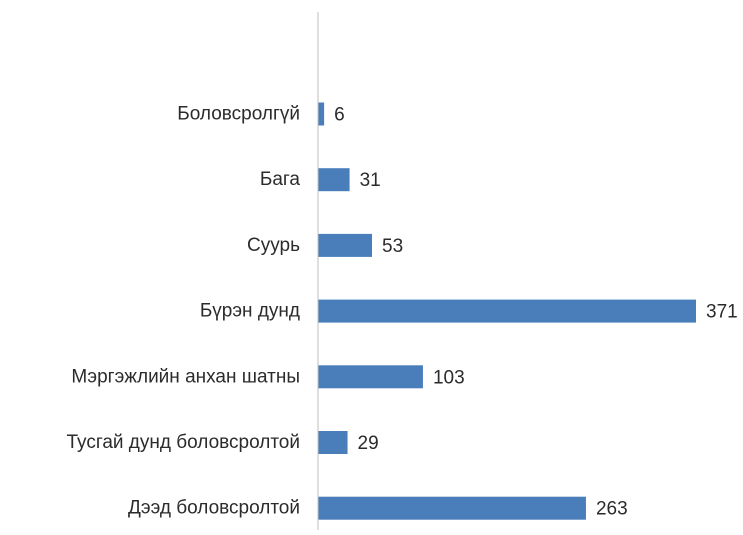 Image resolution: width=743 pixels, height=535 pixels. I want to click on data-label-5: 29, so click(368, 443).